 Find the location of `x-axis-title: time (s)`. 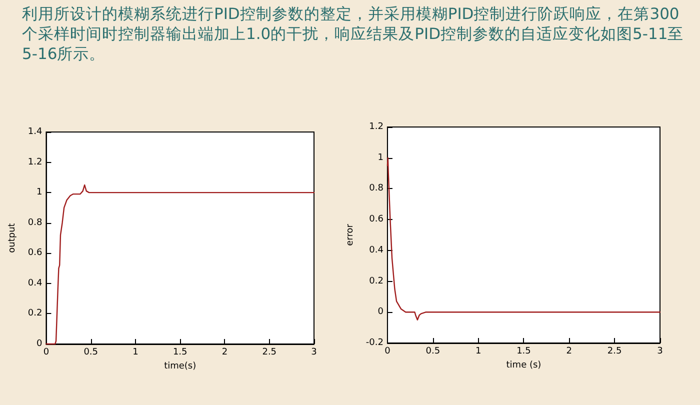

x-axis-title: time (s) is located at coordinates (524, 365).